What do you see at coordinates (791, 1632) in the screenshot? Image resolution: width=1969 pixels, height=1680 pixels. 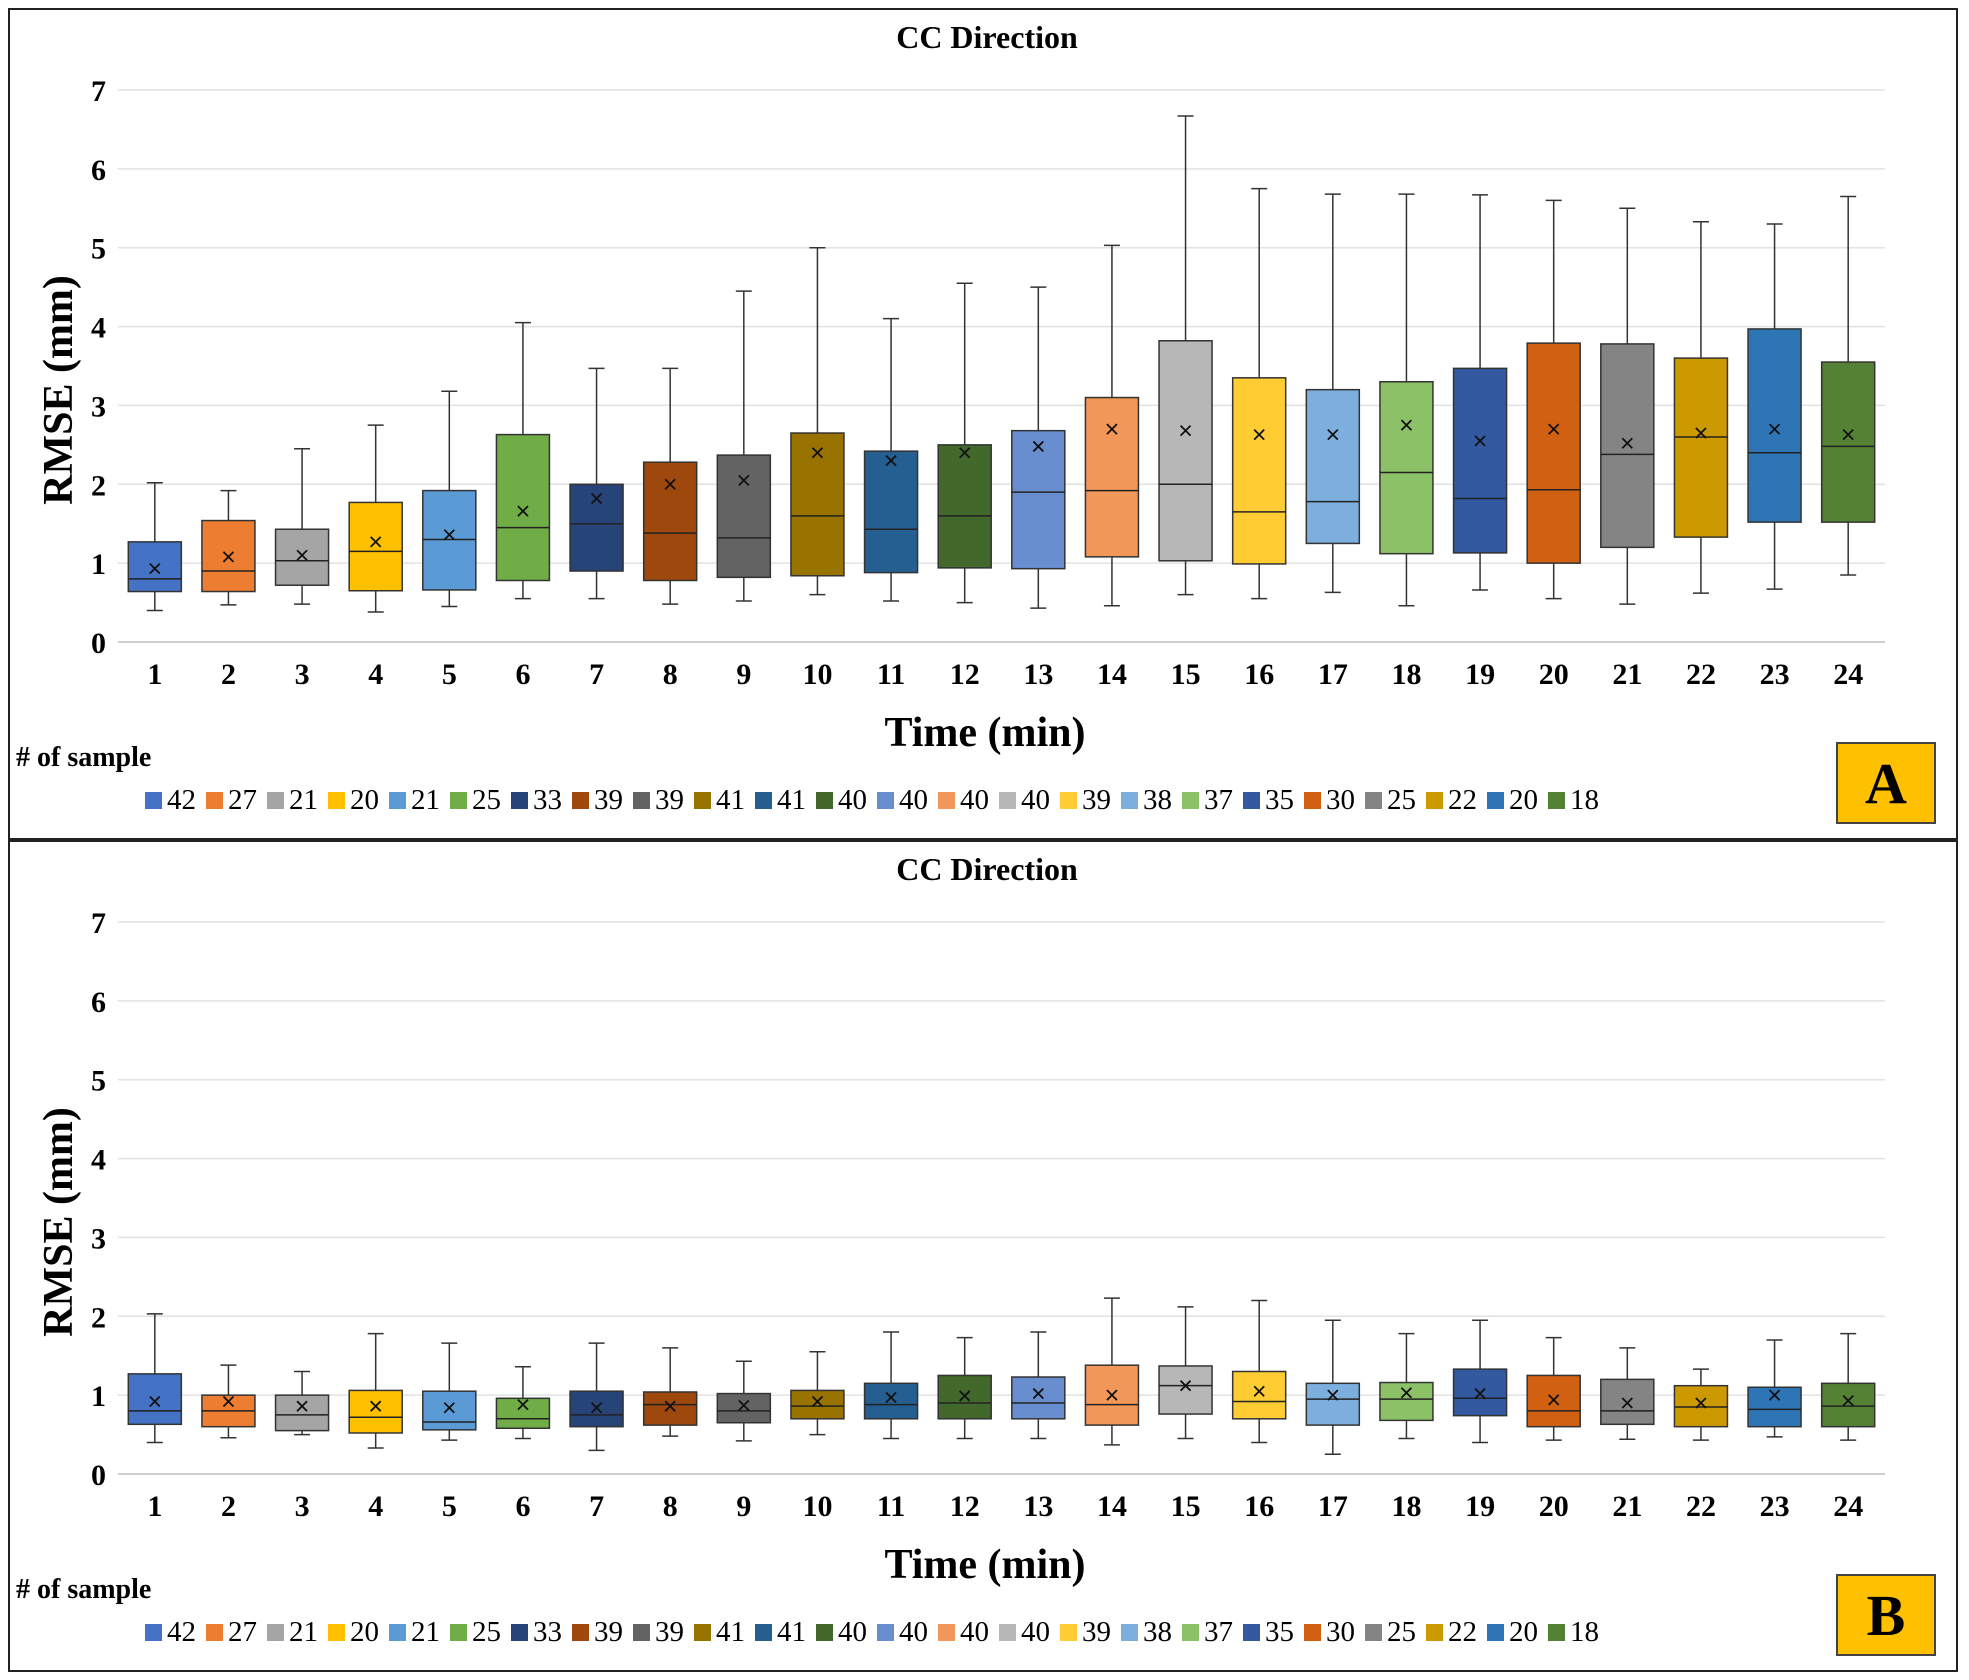 I see `legend-label: 41` at bounding box center [791, 1632].